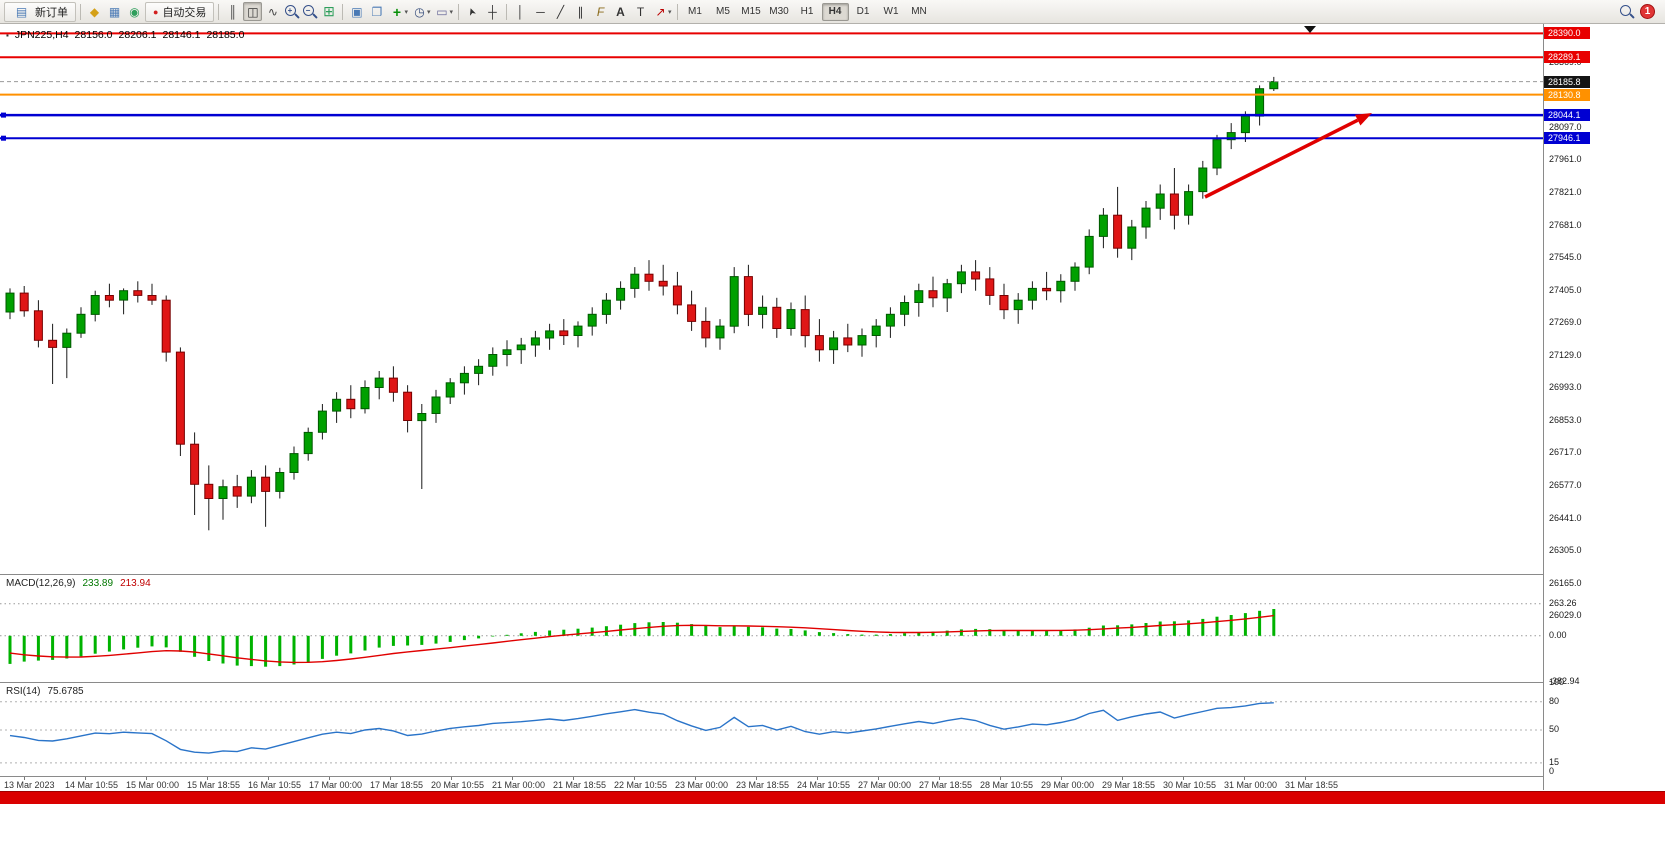 Image resolution: width=1665 pixels, height=843 pixels. Describe the element at coordinates (771, 620) in the screenshot. I see `macd-grid` at that location.